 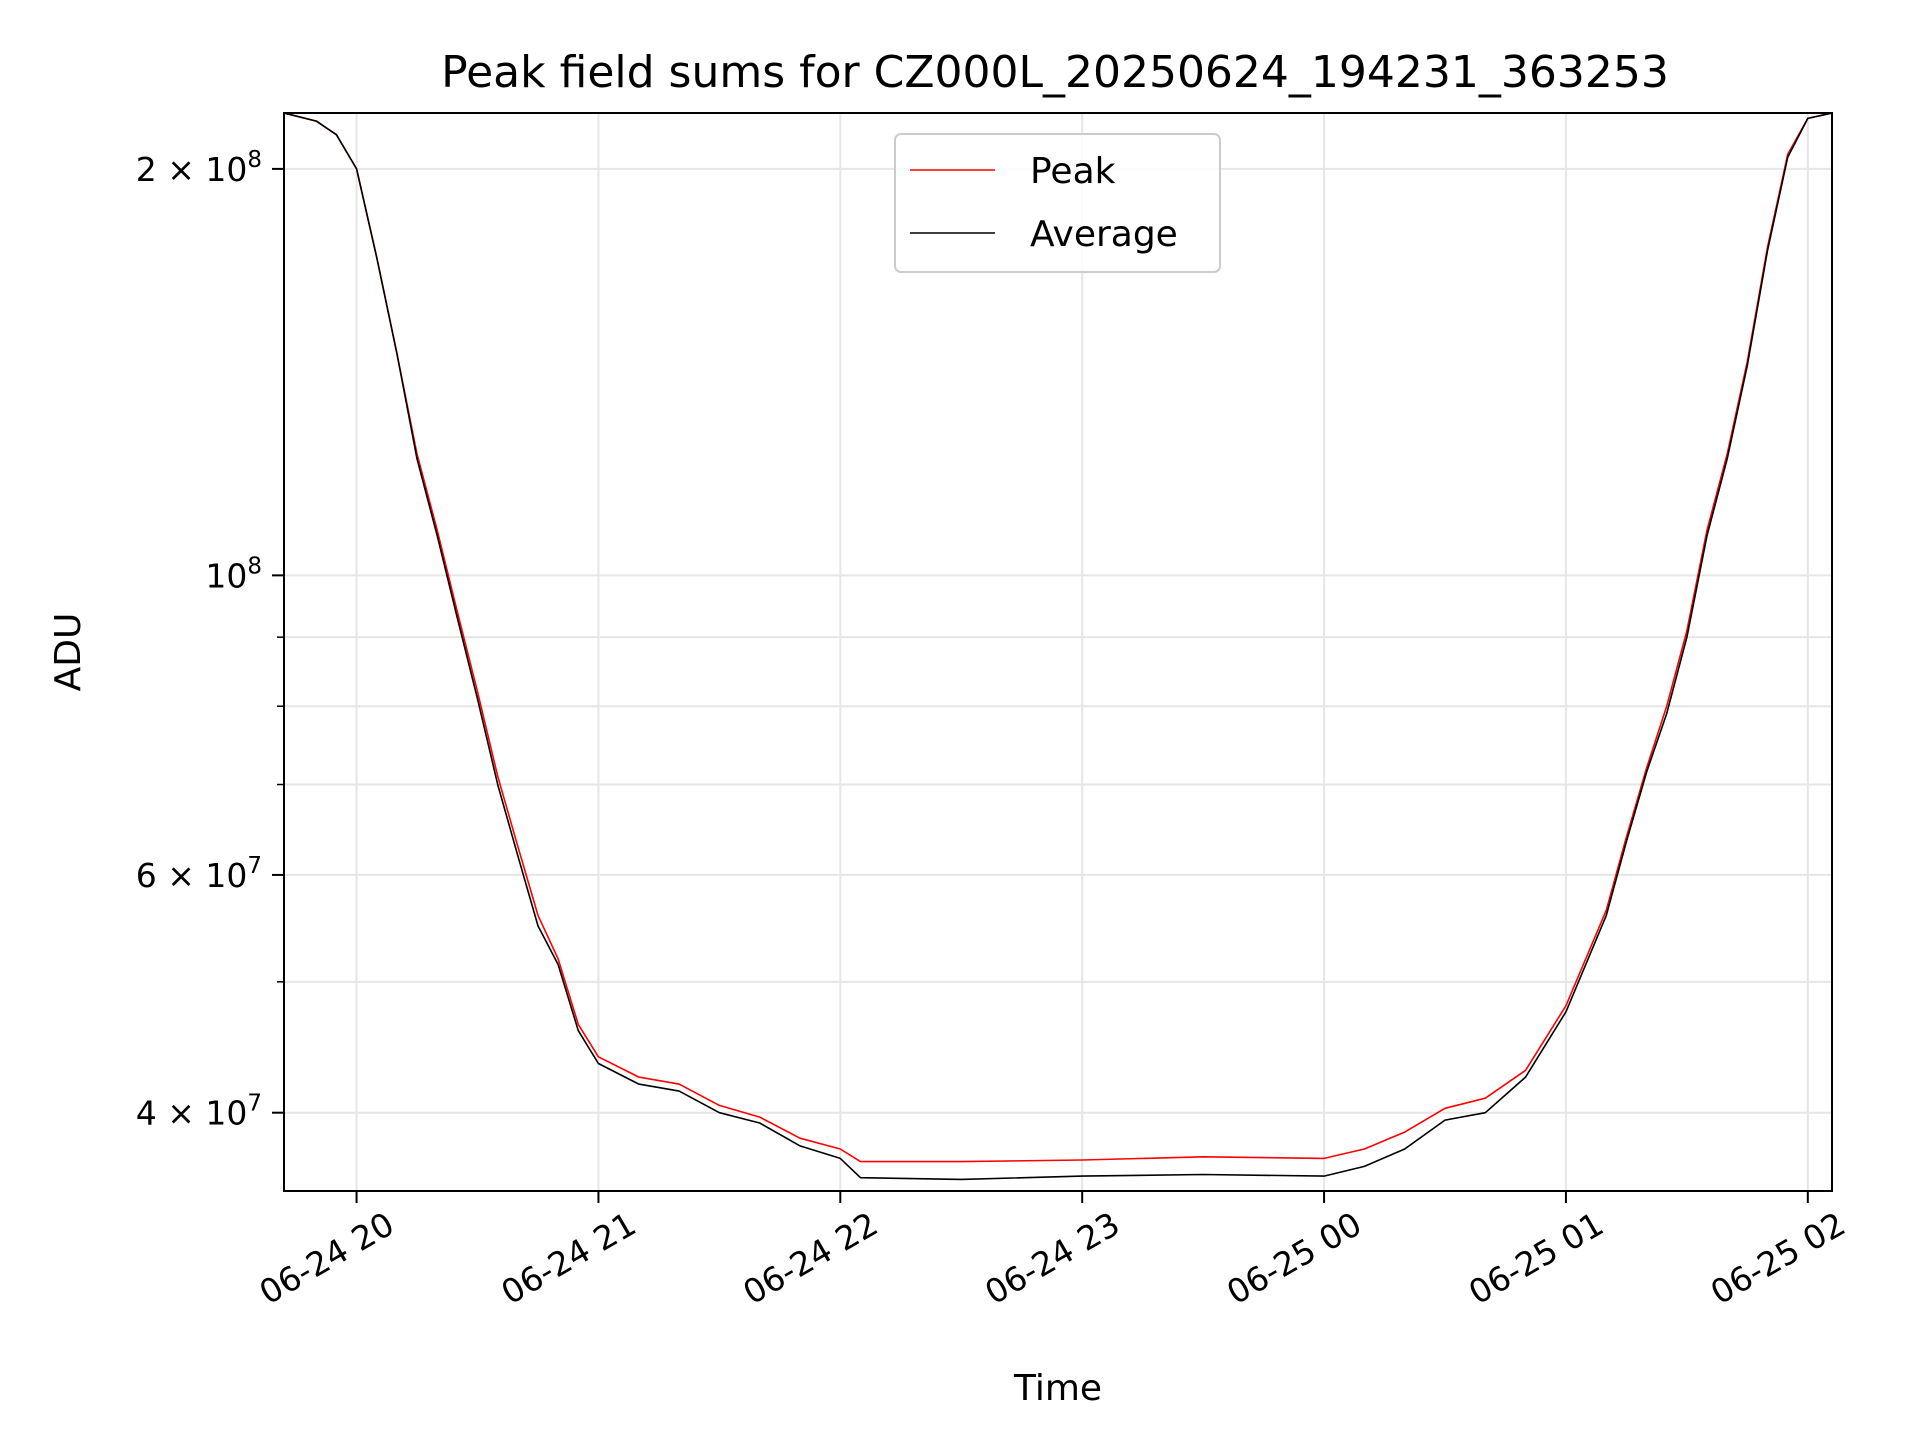 What do you see at coordinates (1057, 1388) in the screenshot?
I see `x-axis-label: Time` at bounding box center [1057, 1388].